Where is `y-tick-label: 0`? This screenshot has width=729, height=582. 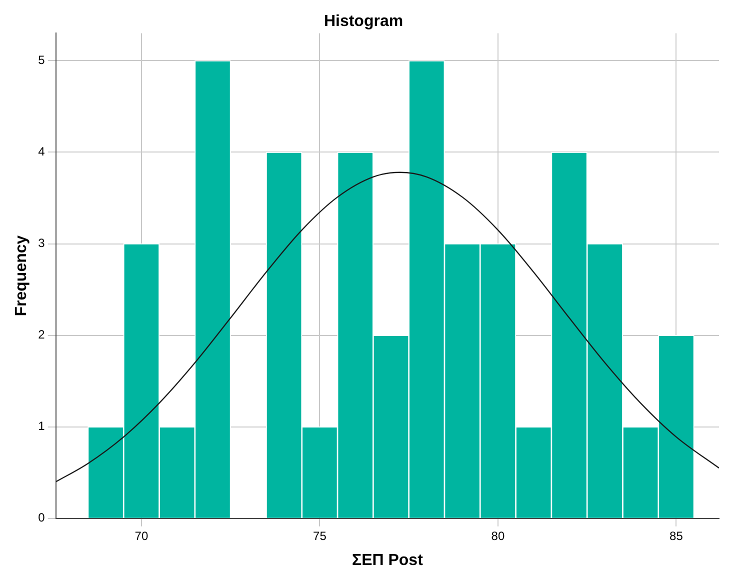
y-tick-label: 0 is located at coordinates (42, 517).